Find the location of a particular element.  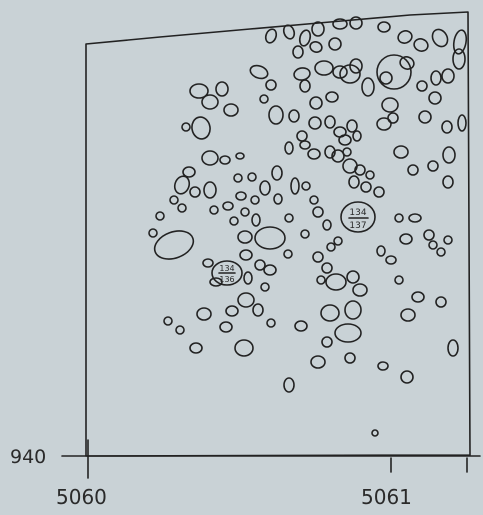

find-marker: 134 136 is located at coordinates (227, 273).